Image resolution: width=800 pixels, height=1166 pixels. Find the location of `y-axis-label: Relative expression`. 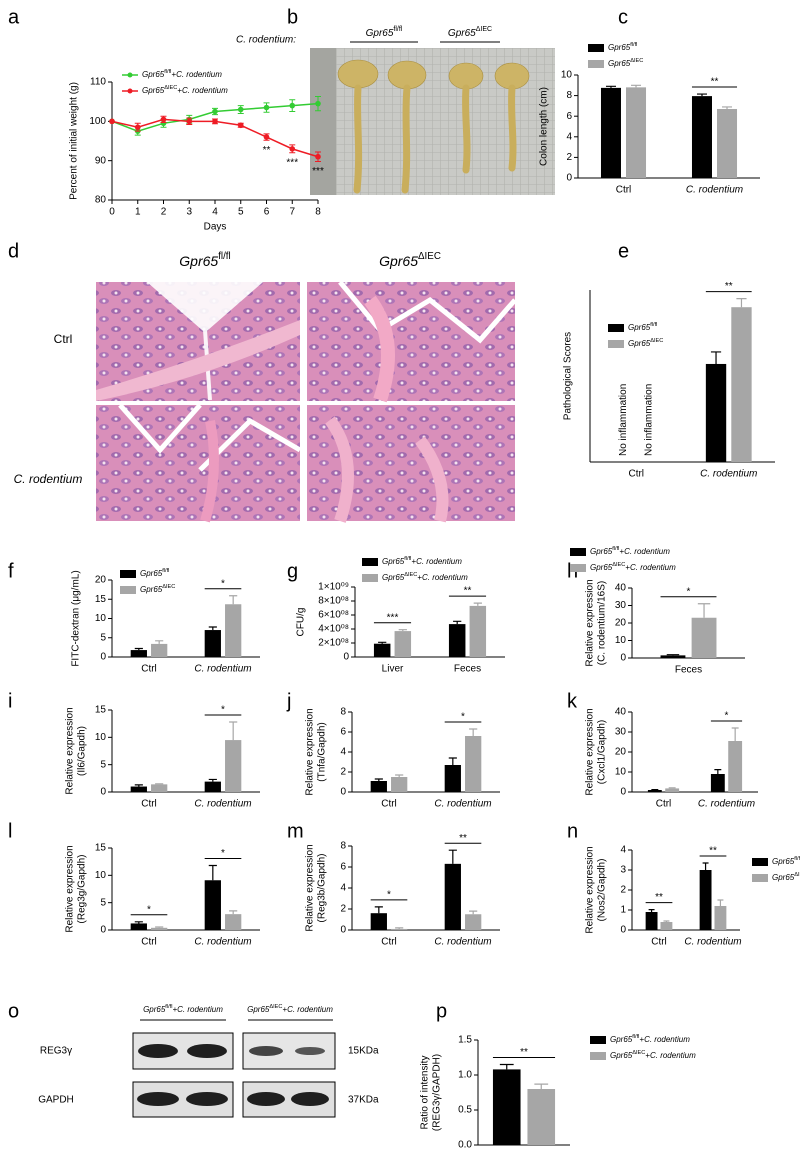

y-axis-label: Relative expression is located at coordinates (70, 888).